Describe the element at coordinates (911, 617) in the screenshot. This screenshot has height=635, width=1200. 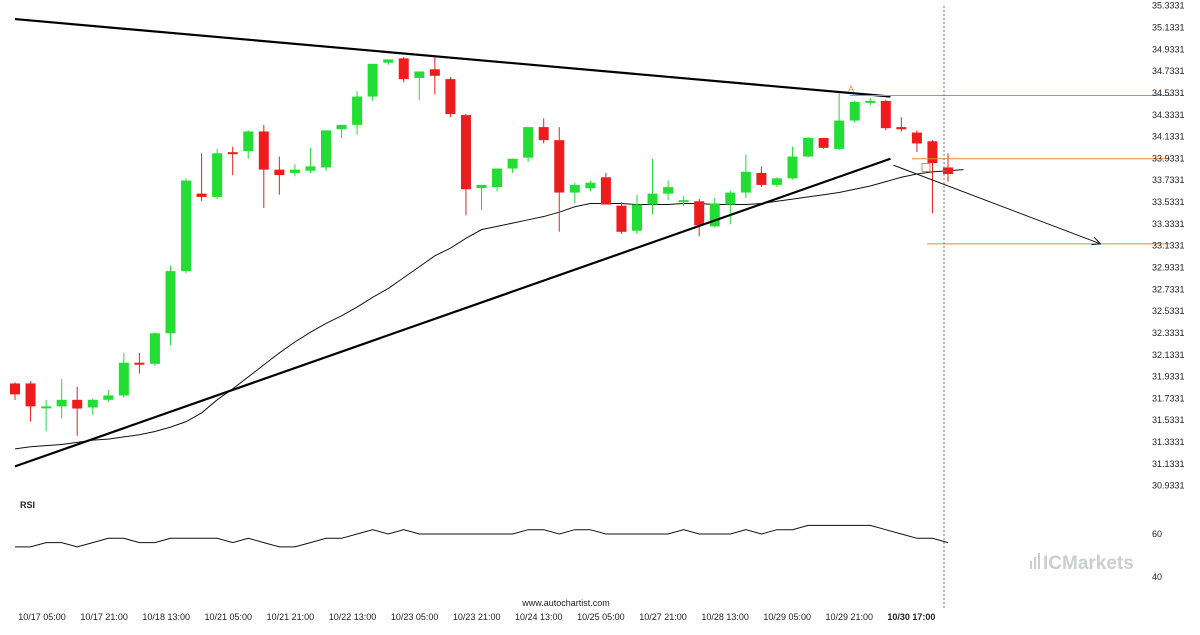
I see `time-tick-label: 10/30 17:00` at that location.